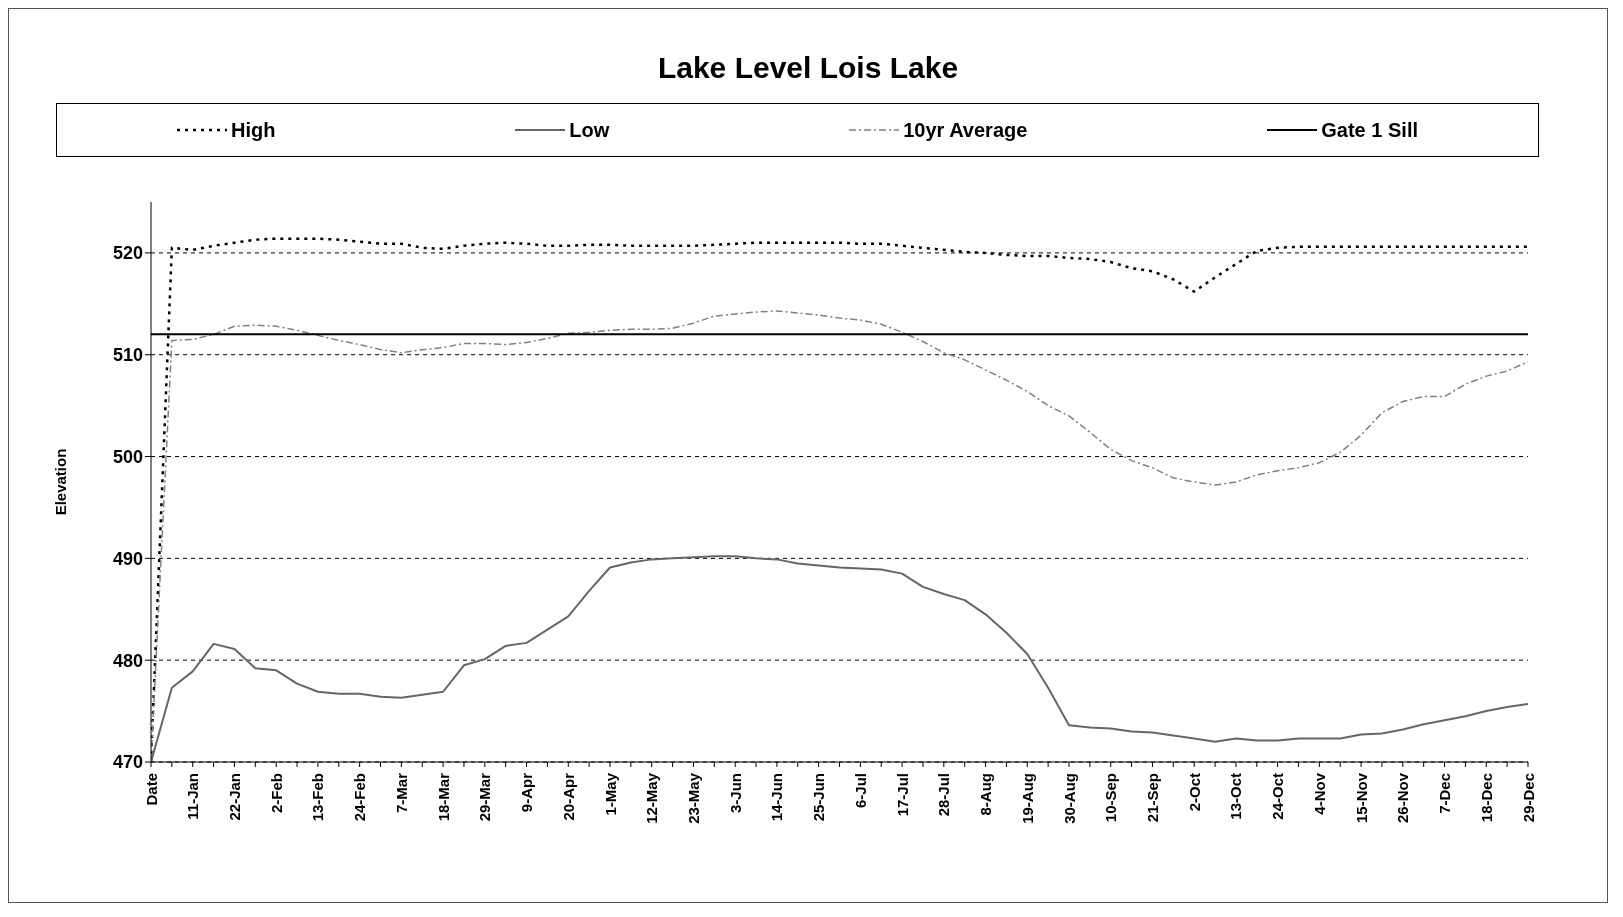 Image resolution: width=1623 pixels, height=917 pixels. I want to click on x-tick-label: 29-Dec, so click(1528, 798).